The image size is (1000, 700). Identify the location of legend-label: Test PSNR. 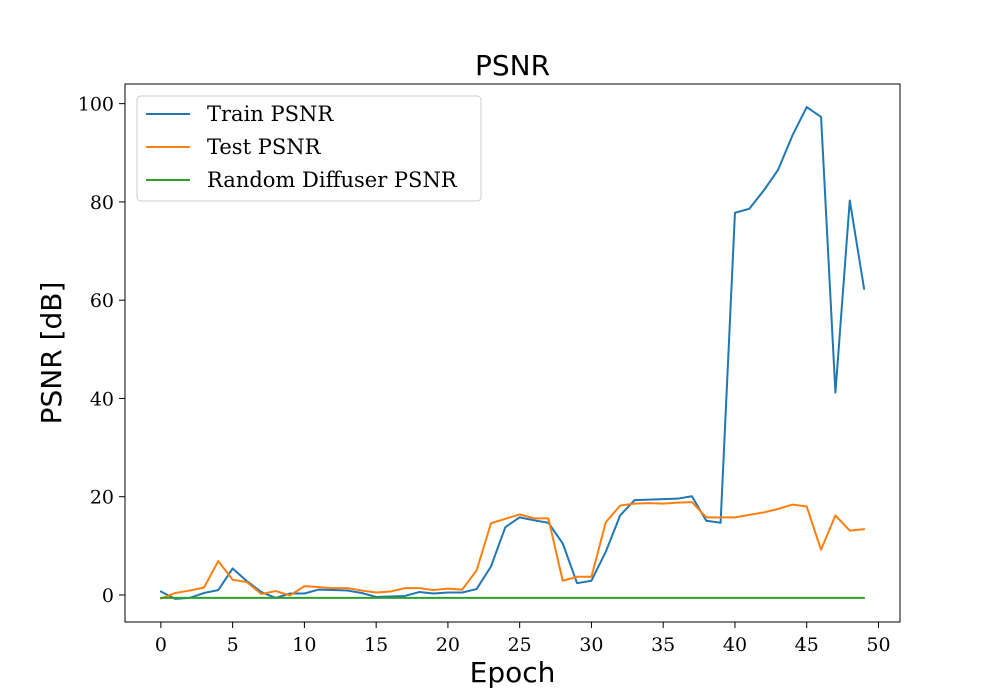
(264, 147).